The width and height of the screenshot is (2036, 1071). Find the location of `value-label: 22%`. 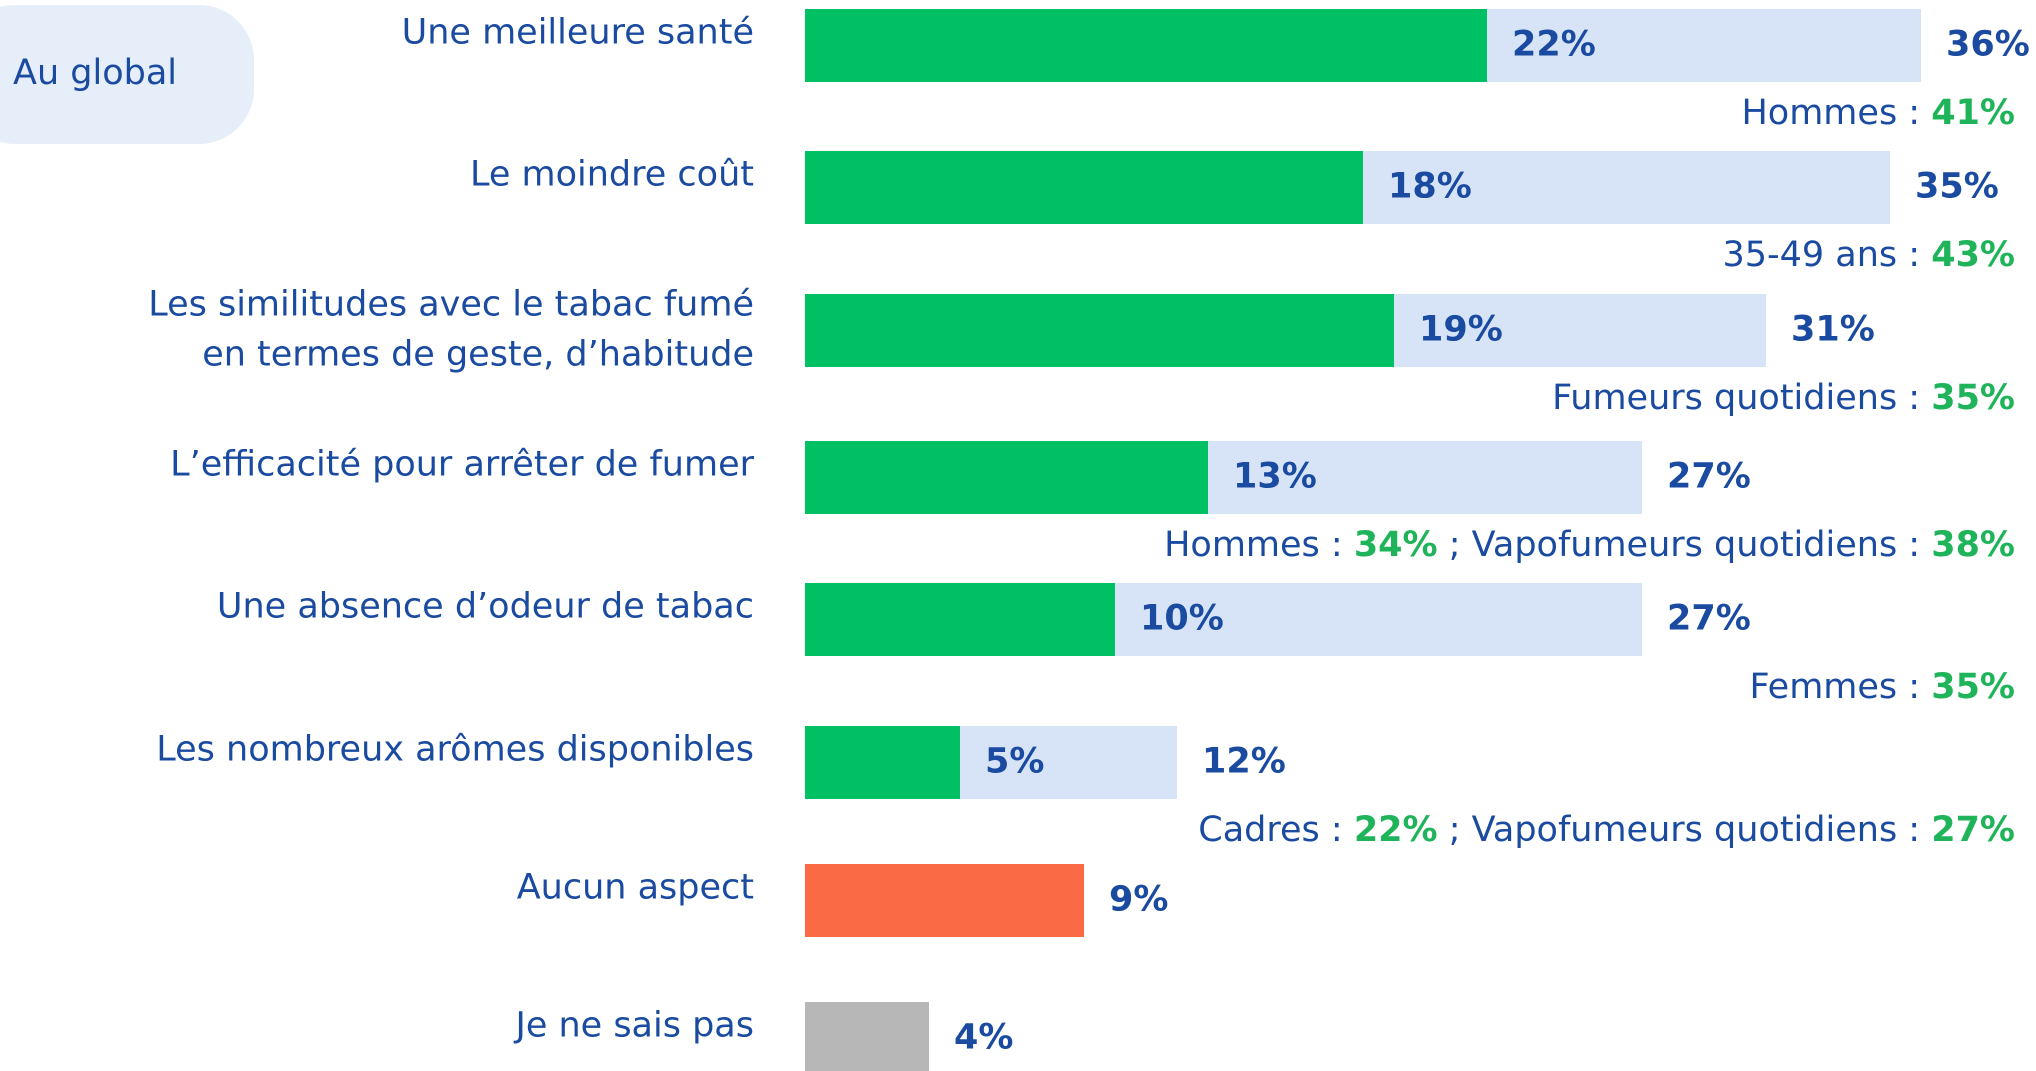

value-label: 22% is located at coordinates (1554, 45).